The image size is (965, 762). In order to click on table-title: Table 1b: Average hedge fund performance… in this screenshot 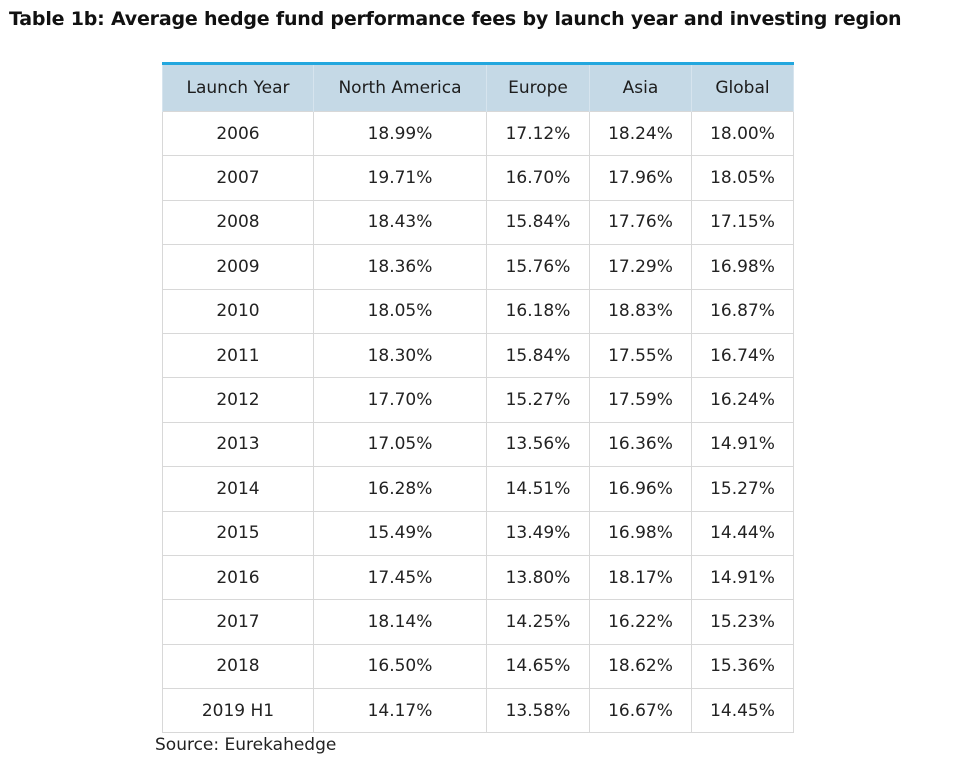, I will do `click(455, 19)`.